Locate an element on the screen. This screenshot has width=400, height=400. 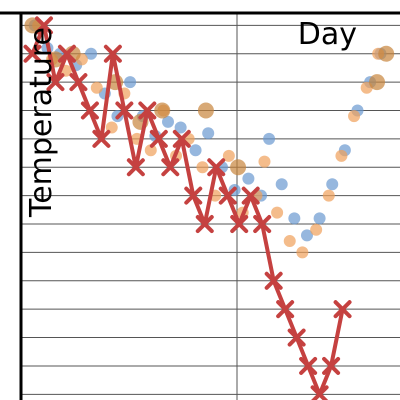
y-axis-label: Temperature is located at coordinates (41, 122).